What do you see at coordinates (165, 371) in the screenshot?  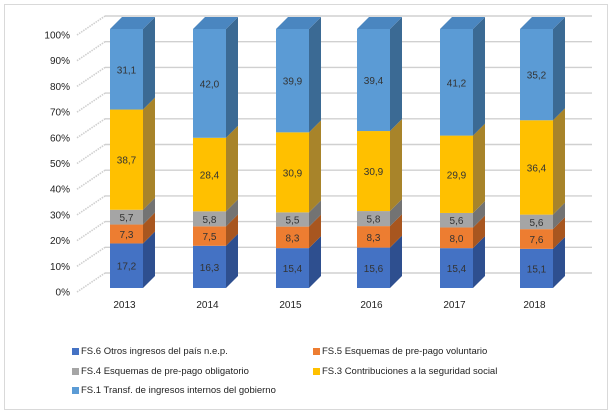 I see `legend-label: FS.4 Esquemas de pre-pago obligatorio` at bounding box center [165, 371].